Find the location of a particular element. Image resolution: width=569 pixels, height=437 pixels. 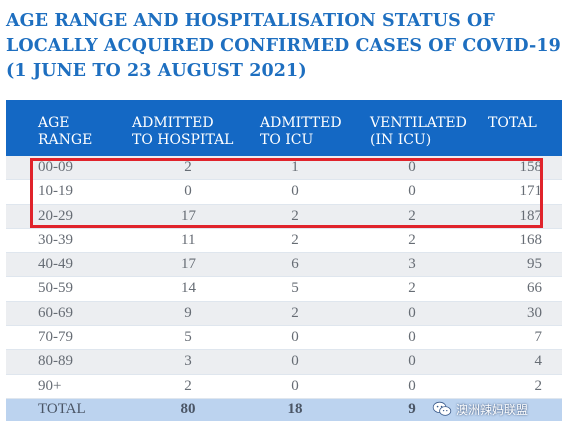

table-row: 80-89 3 0 0 4 is located at coordinates (284, 362).